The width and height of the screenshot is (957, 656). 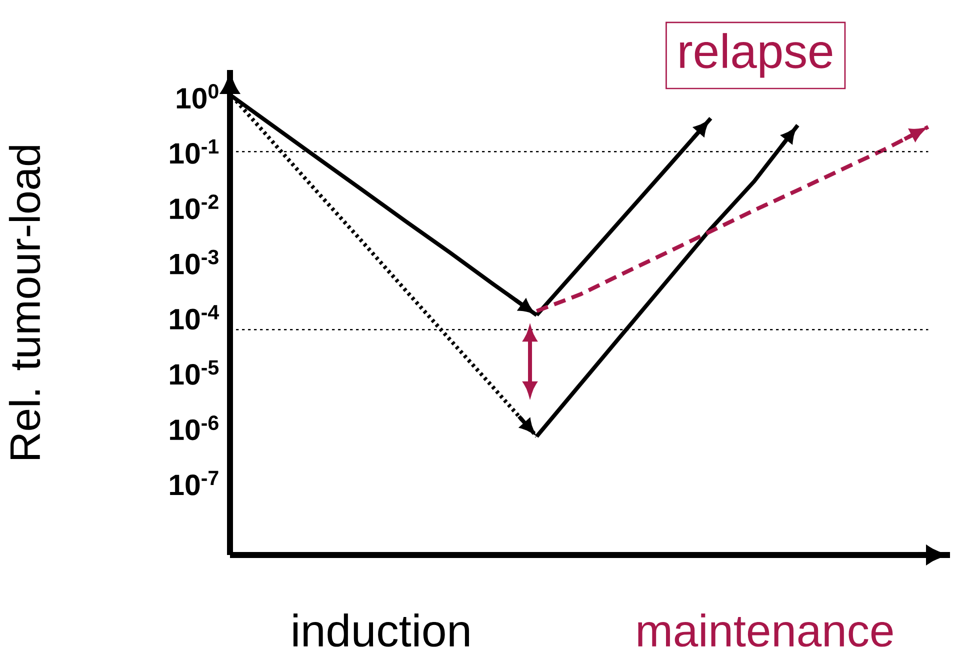 What do you see at coordinates (765, 630) in the screenshot?
I see `text: maintenance` at bounding box center [765, 630].